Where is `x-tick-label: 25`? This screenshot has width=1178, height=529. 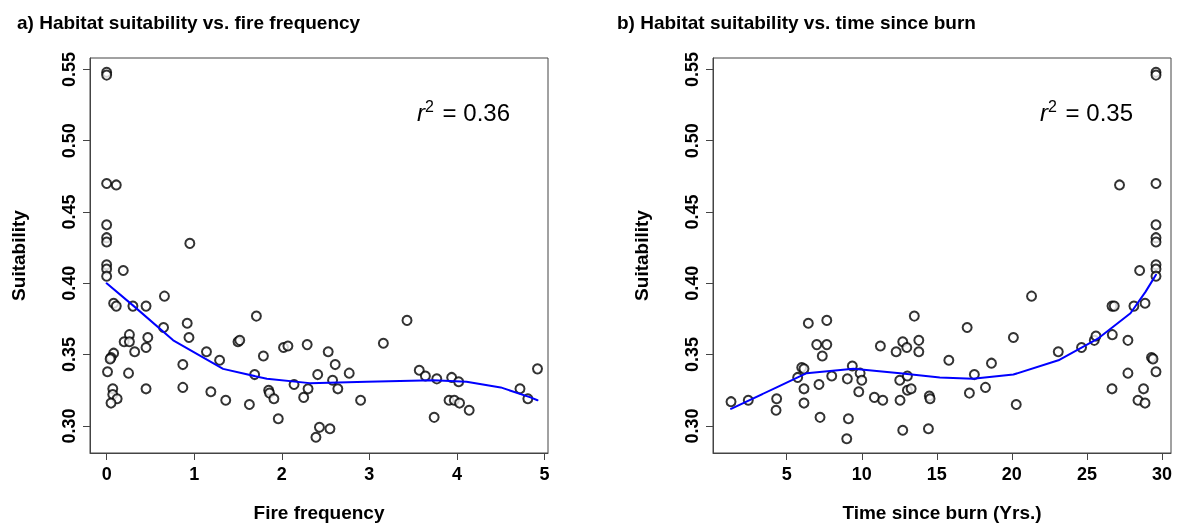 x-tick-label: 25 is located at coordinates (1086, 474).